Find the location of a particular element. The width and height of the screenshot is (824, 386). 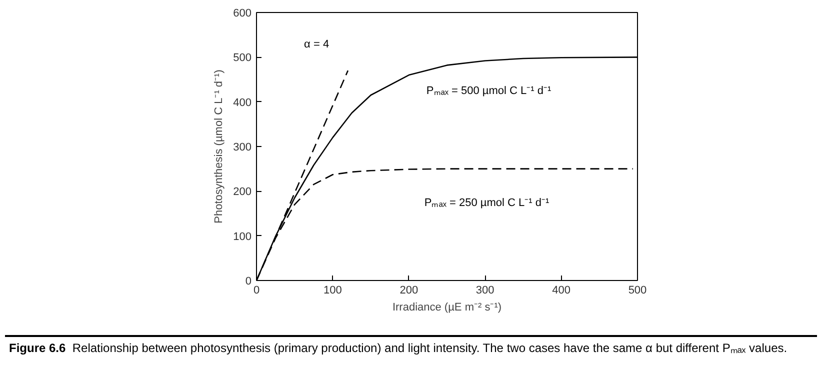

text: α = 4 is located at coordinates (317, 44).